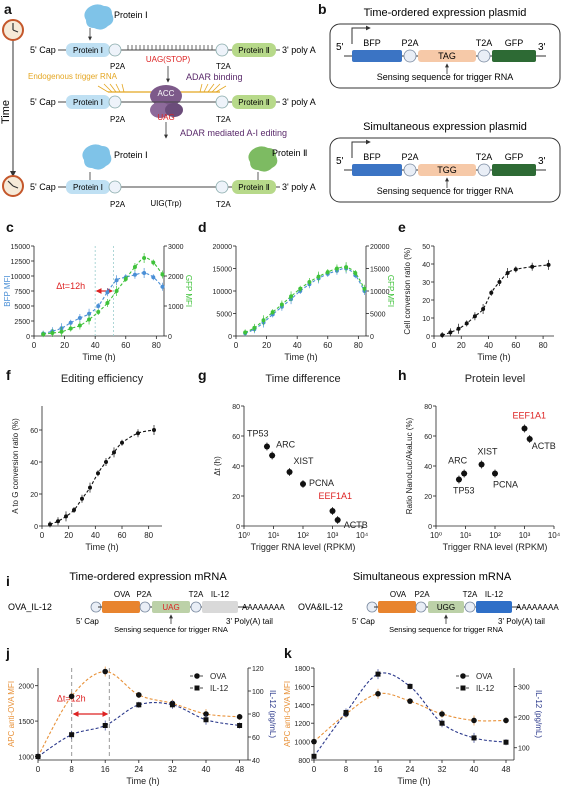  Describe the element at coordinates (340, 161) in the screenshot. I see `five-prime: 5'` at that location.